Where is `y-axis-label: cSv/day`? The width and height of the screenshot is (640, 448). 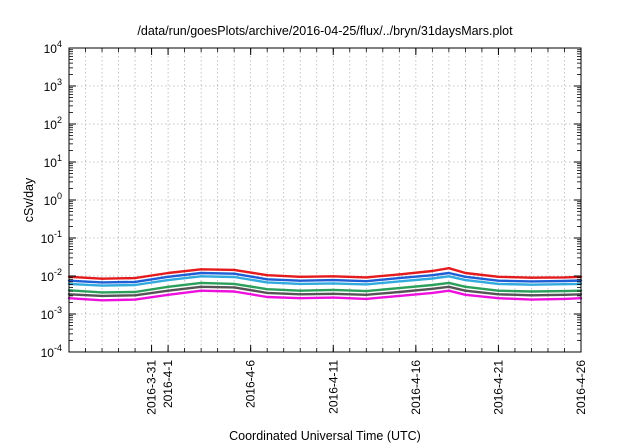 y-axis-label: cSv/day is located at coordinates (29, 199).